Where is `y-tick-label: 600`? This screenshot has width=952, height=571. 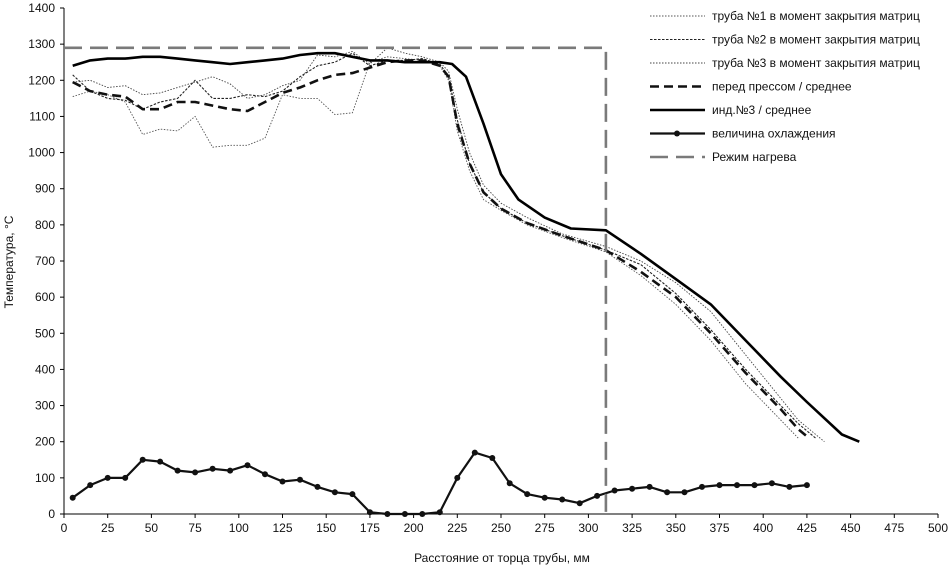
y-tick-label: 600 is located at coordinates (45, 297).